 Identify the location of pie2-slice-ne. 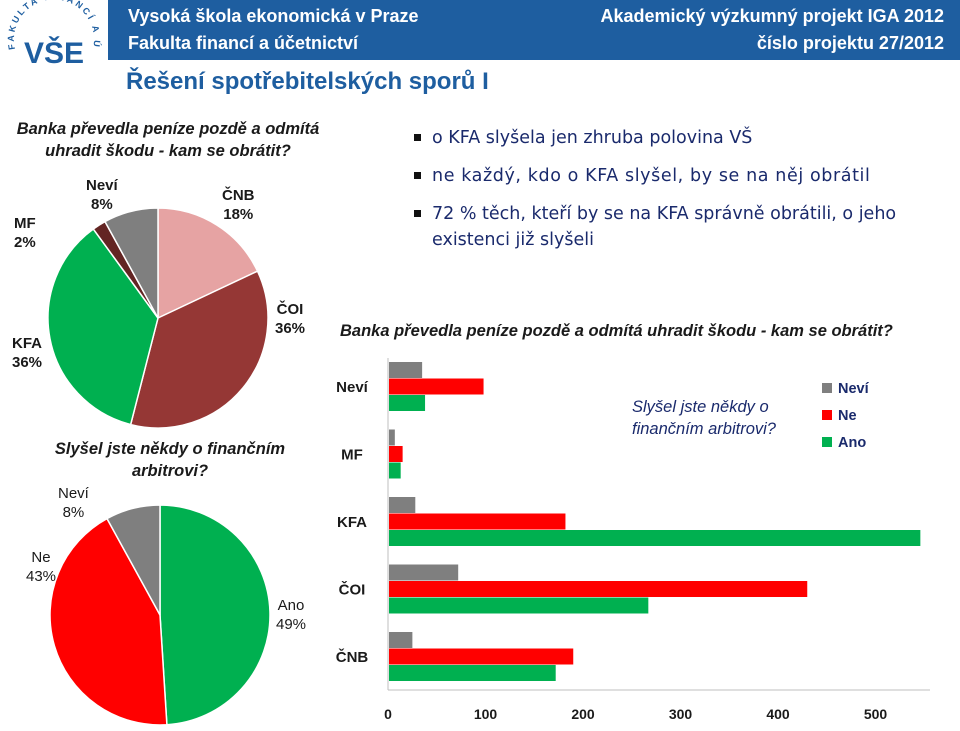
(108, 621).